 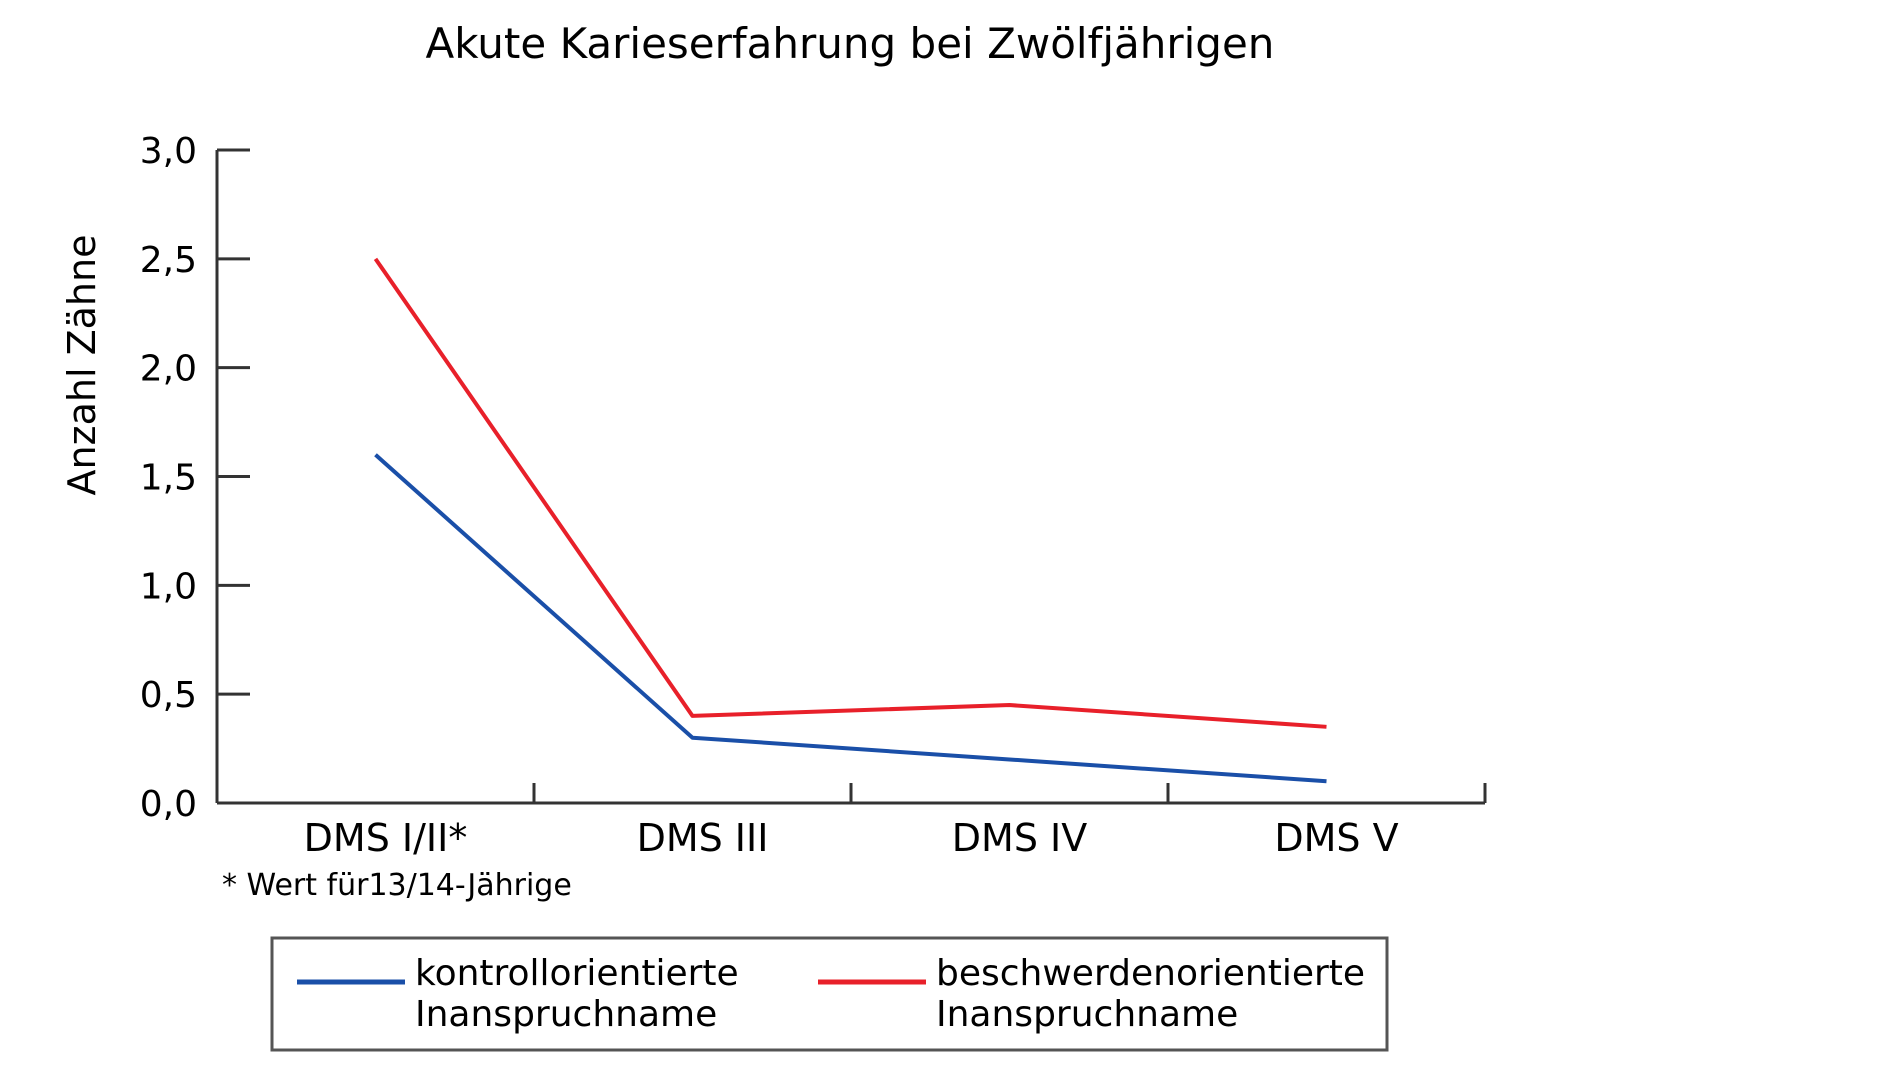 I want to click on footnote: * Wert für13/14-Jährige, so click(x=397, y=885).